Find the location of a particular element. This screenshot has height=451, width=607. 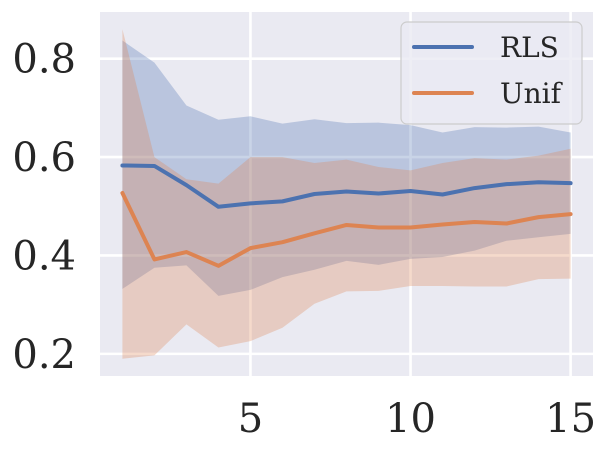

x-tick-labels: 5 10 15 is located at coordinates (417, 419).